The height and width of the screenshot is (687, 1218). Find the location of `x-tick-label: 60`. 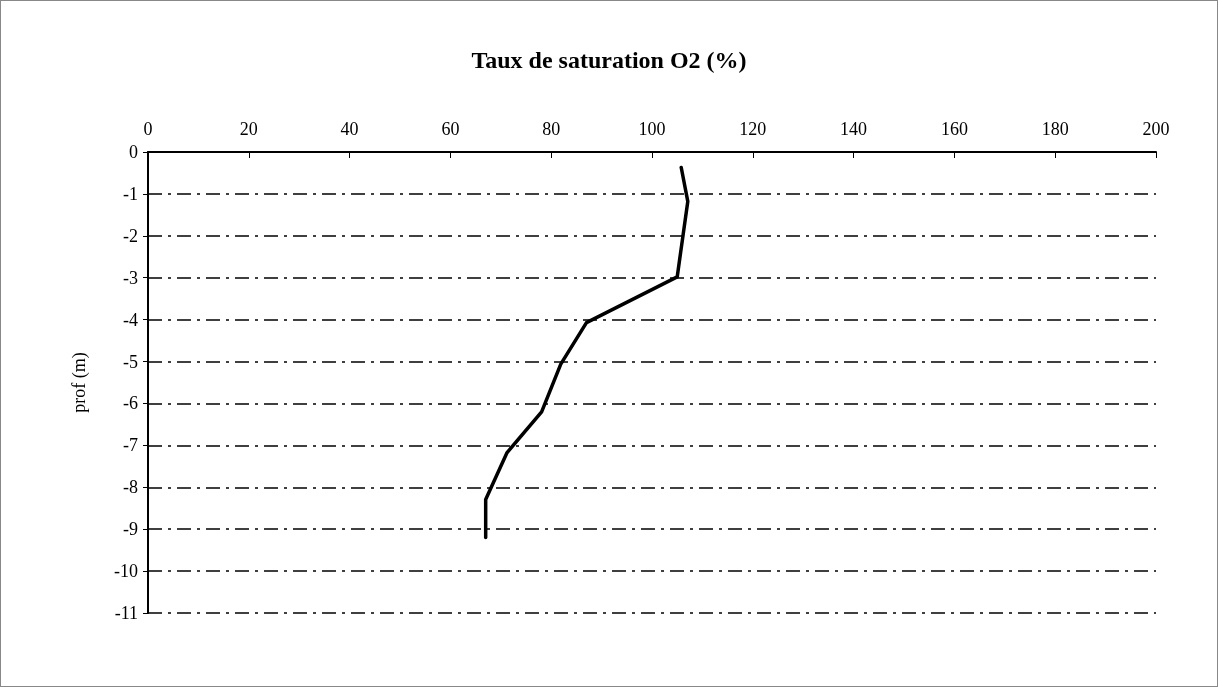

x-tick-label: 60 is located at coordinates (450, 129).